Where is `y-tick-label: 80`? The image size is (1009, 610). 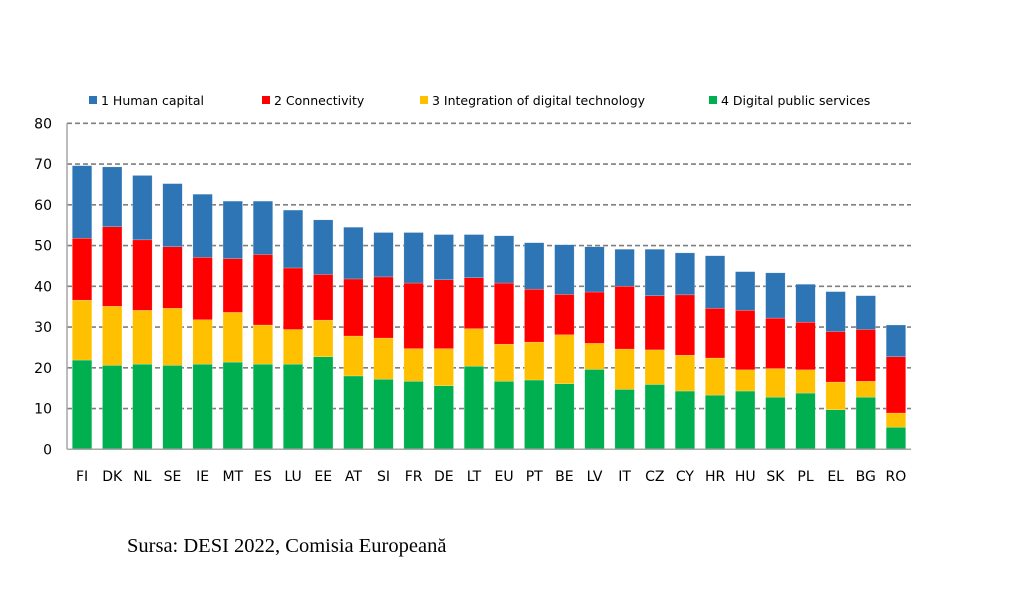 y-tick-label: 80 is located at coordinates (43, 124).